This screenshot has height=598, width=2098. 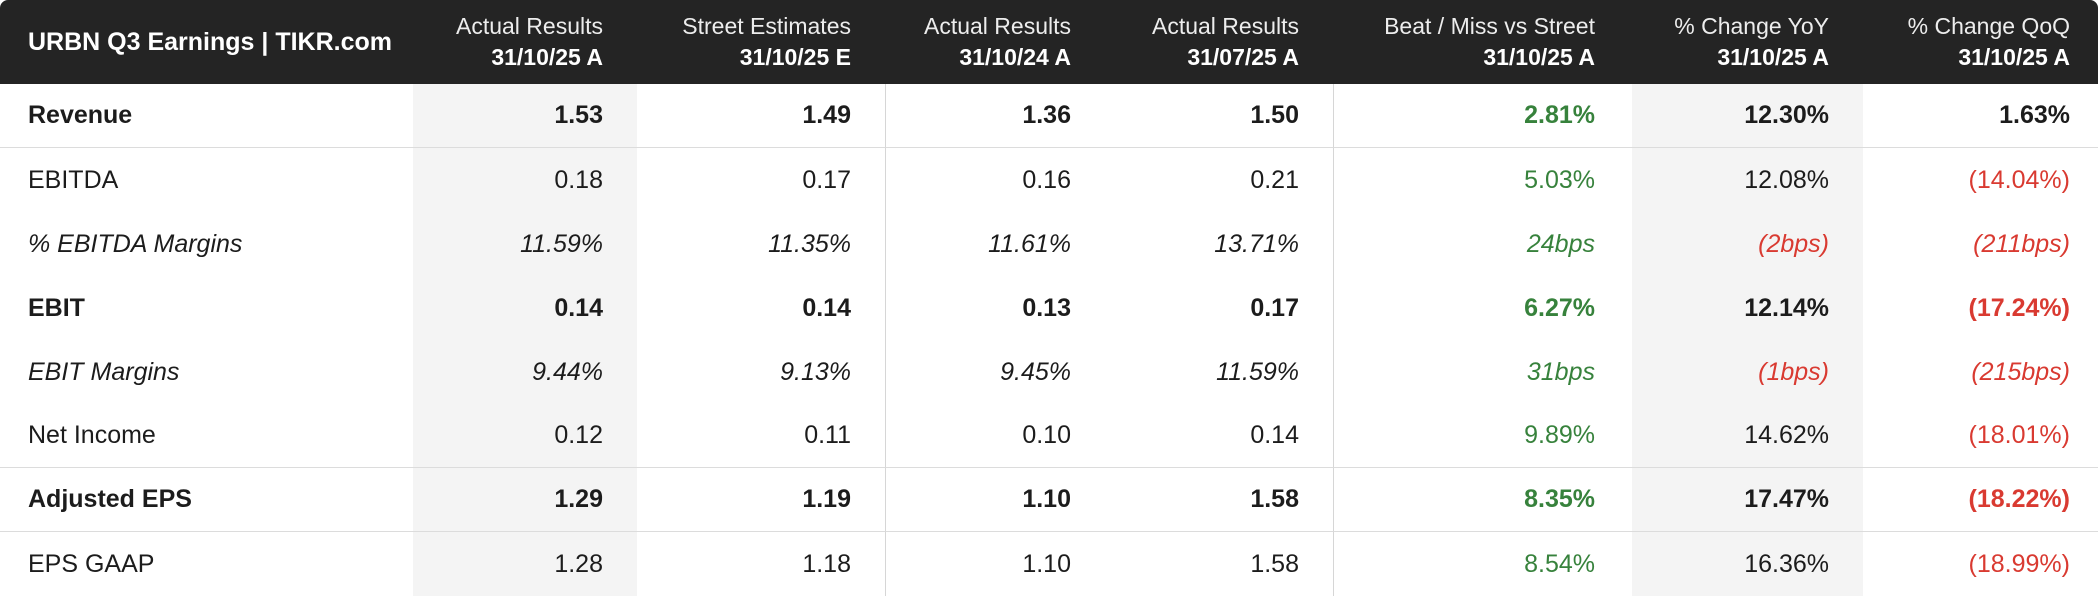 What do you see at coordinates (1793, 371) in the screenshot?
I see `cell-value: (1bps)` at bounding box center [1793, 371].